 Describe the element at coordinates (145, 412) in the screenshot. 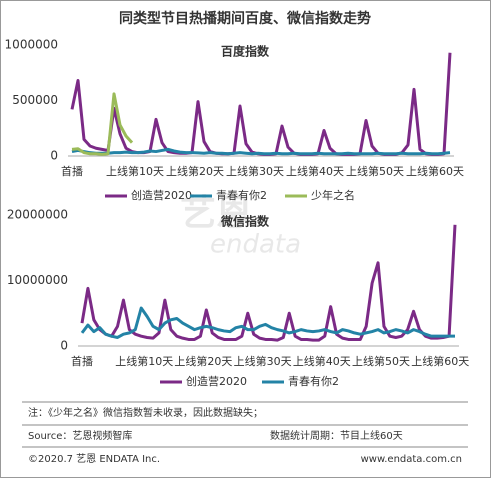

I see `footer-note: 注：《少年之名》微信指数暂未收录，因此数据缺失；` at that location.